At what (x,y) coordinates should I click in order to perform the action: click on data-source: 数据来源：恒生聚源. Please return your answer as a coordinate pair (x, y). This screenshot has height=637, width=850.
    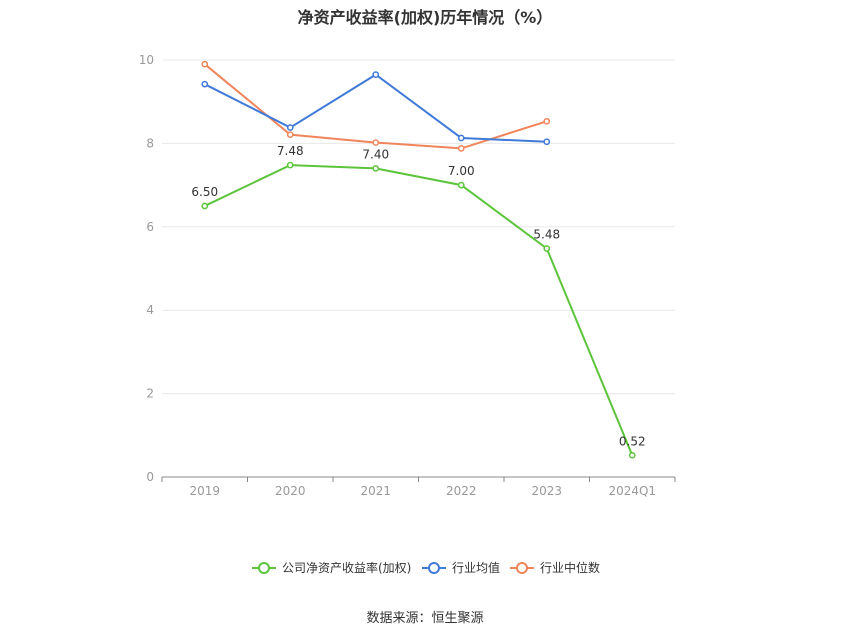
    Looking at the image, I should click on (425, 618).